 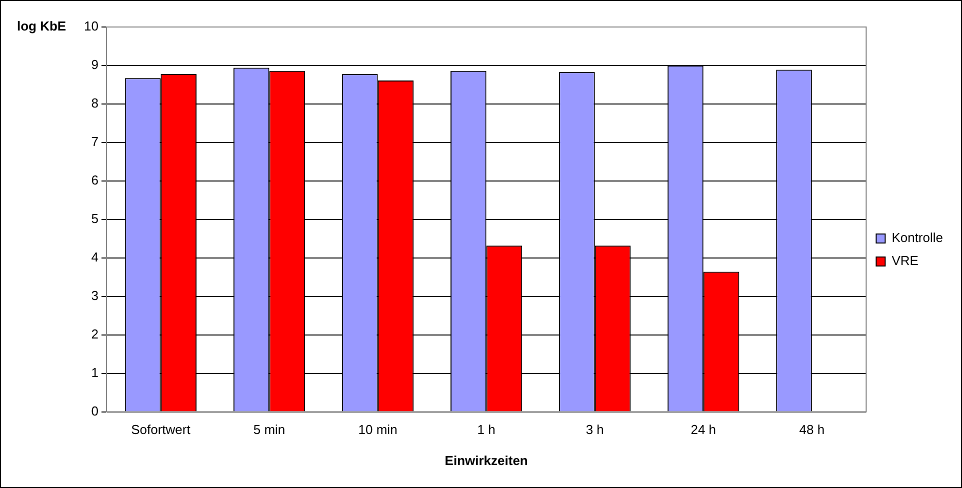 What do you see at coordinates (161, 430) in the screenshot?
I see `x-tick-label: Sofortwert` at bounding box center [161, 430].